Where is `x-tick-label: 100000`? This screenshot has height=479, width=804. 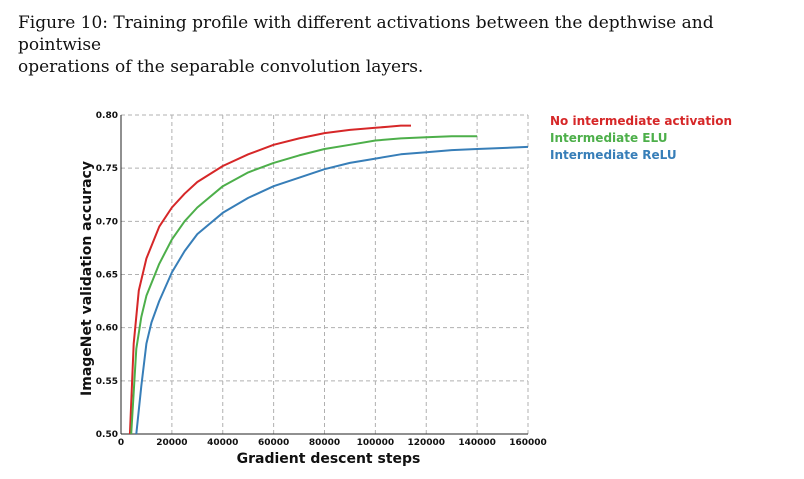
x-tick-label: 100000 is located at coordinates (376, 443).